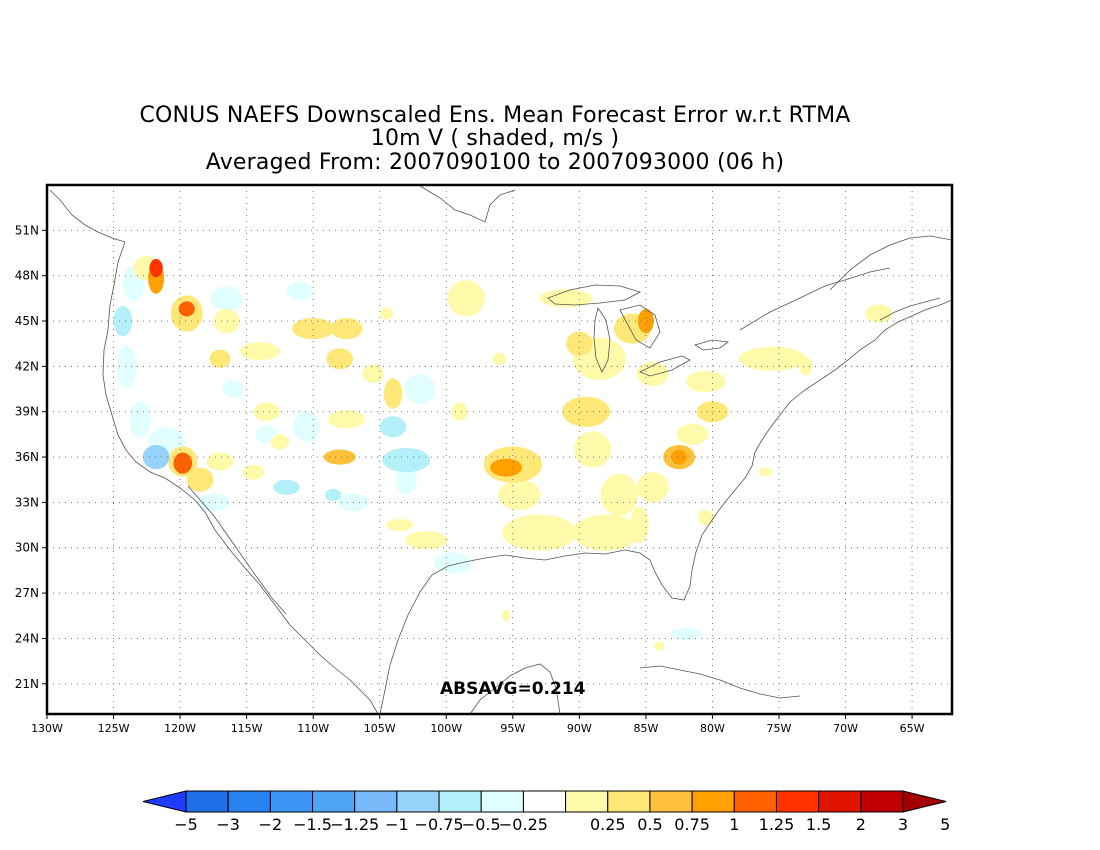 This screenshot has width=1100, height=850. I want to click on colorbar-label: 0.25, so click(608, 824).